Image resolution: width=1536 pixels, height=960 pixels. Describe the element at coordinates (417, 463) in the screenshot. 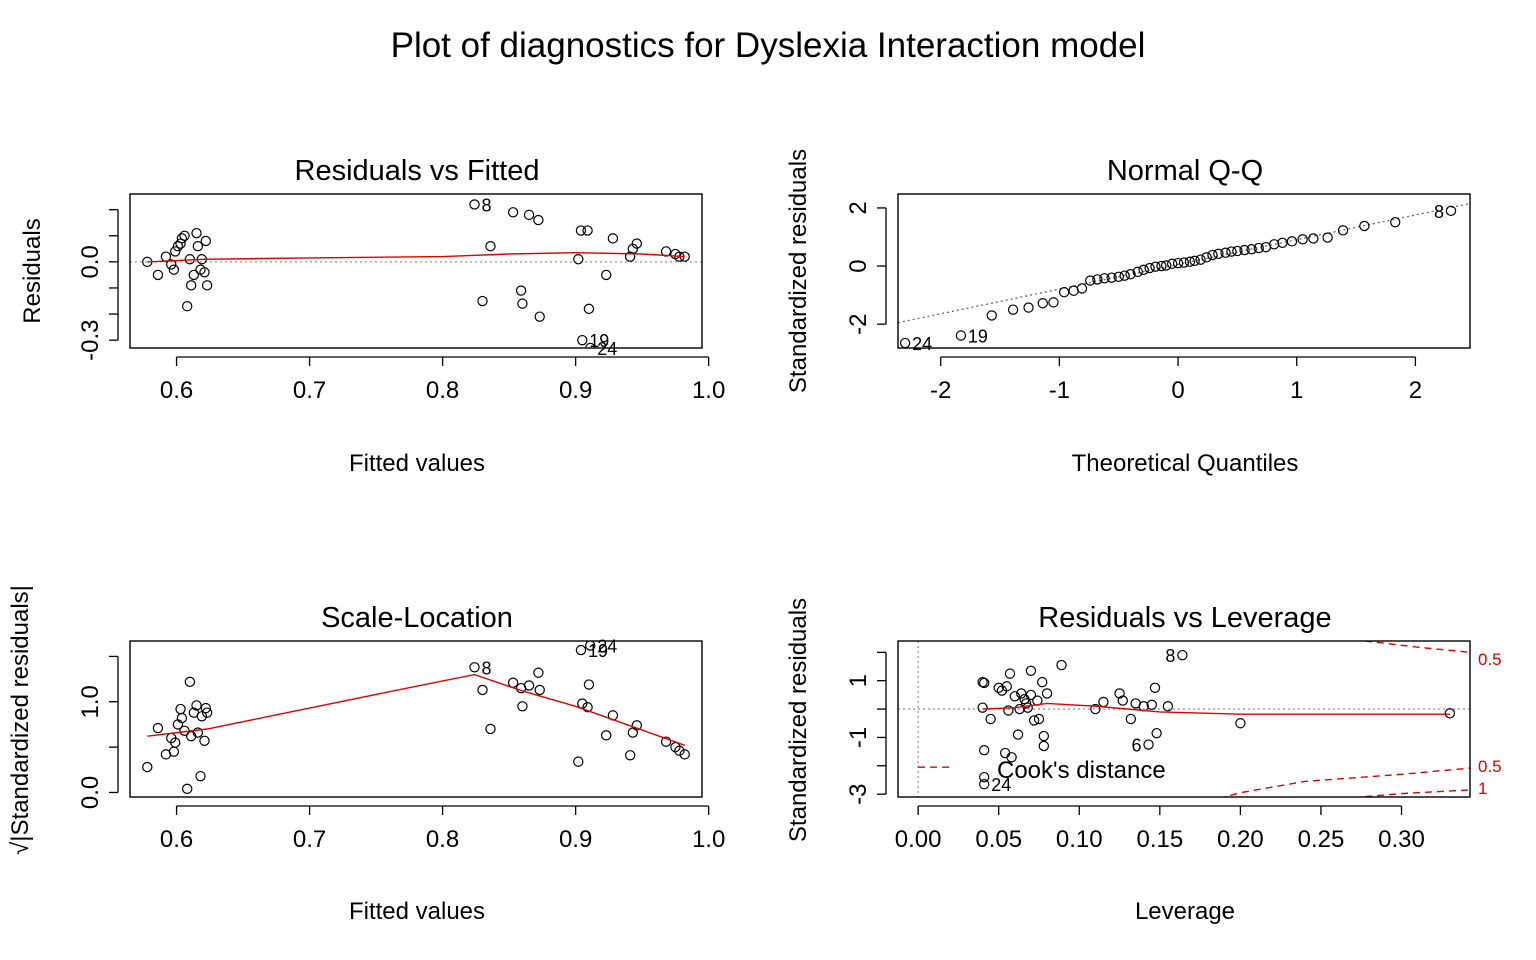

I see `rvf-x-label: Fitted values` at that location.